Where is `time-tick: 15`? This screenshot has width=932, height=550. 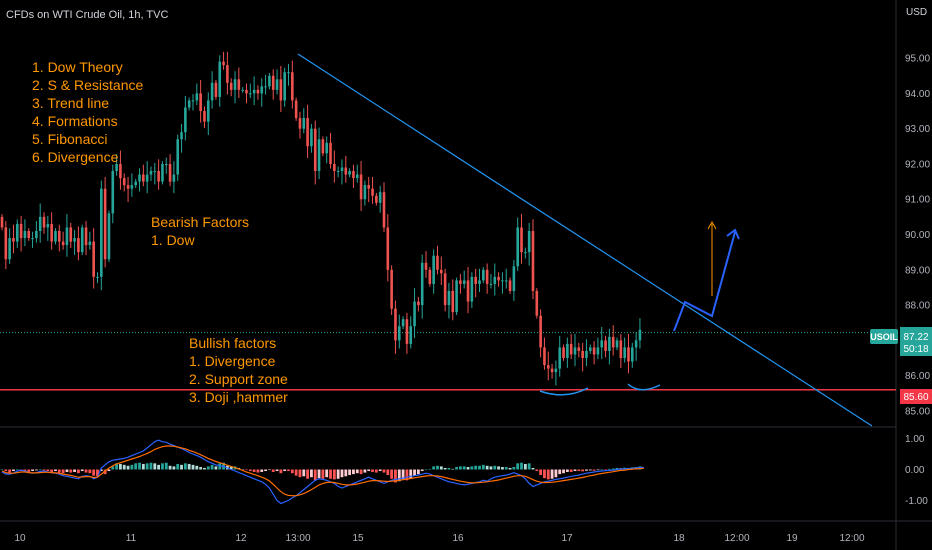
time-tick: 15 is located at coordinates (358, 538).